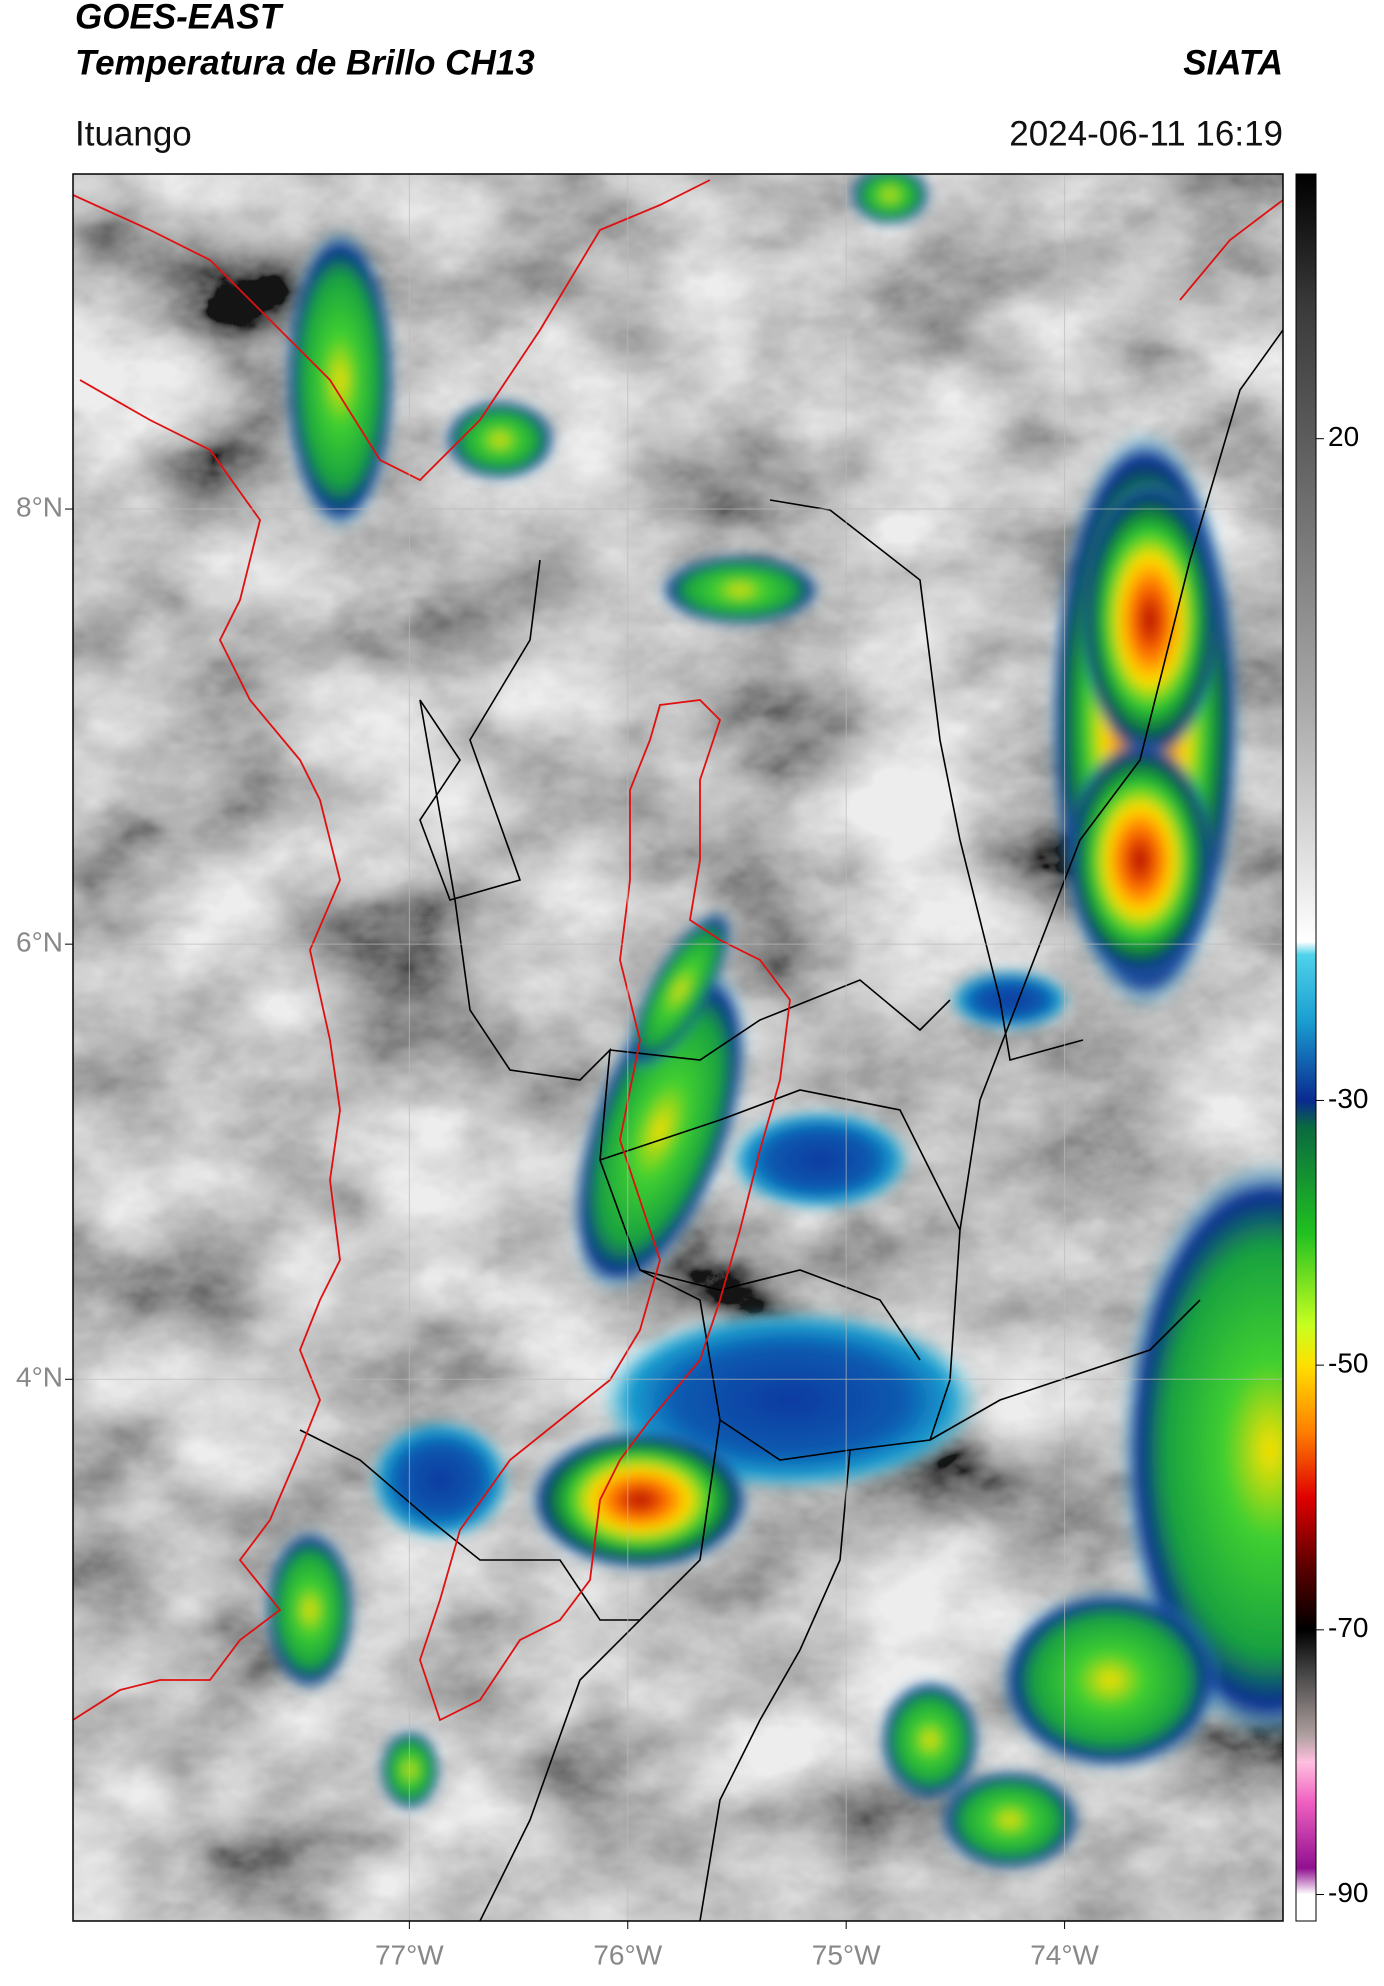 The height and width of the screenshot is (1986, 1384). What do you see at coordinates (39, 942) in the screenshot?
I see `y-tick-label: 6°N` at bounding box center [39, 942].